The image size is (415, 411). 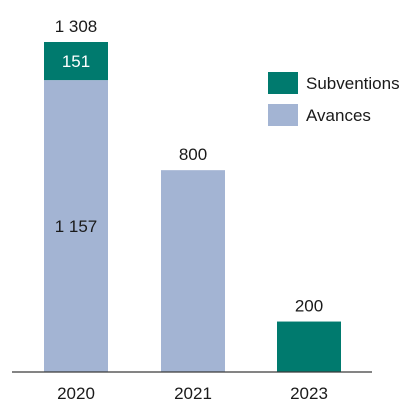 I want to click on segment-label-avances-2020: 1 157, so click(x=76, y=226).